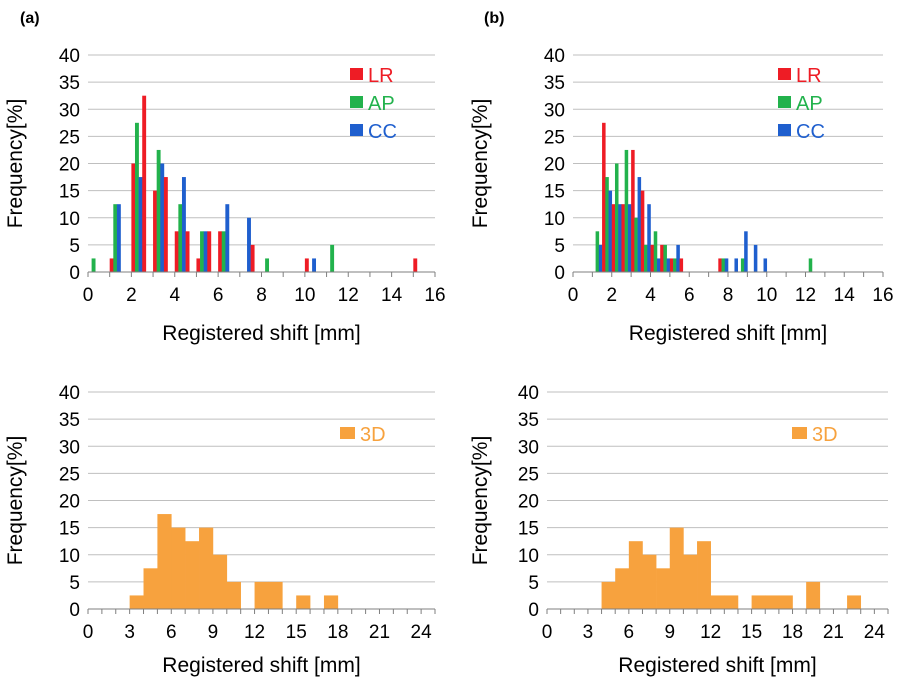 The width and height of the screenshot is (898, 694). I want to click on chart-1-ytick-label: 5, so click(74, 246).